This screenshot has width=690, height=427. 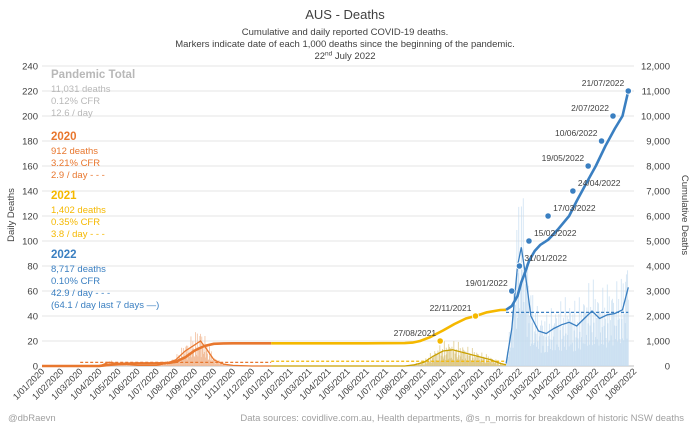 I want to click on y-tick-left: 140, so click(x=30, y=192).